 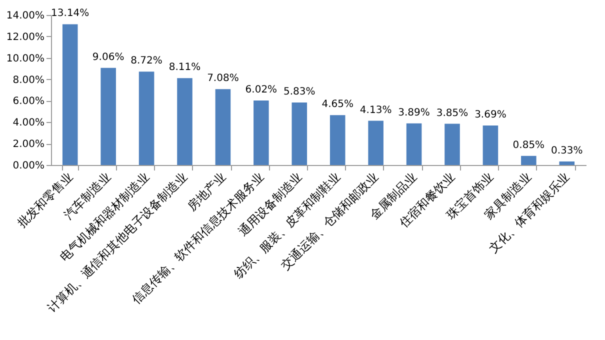 I want to click on data-label: 8.72%, so click(x=146, y=61).